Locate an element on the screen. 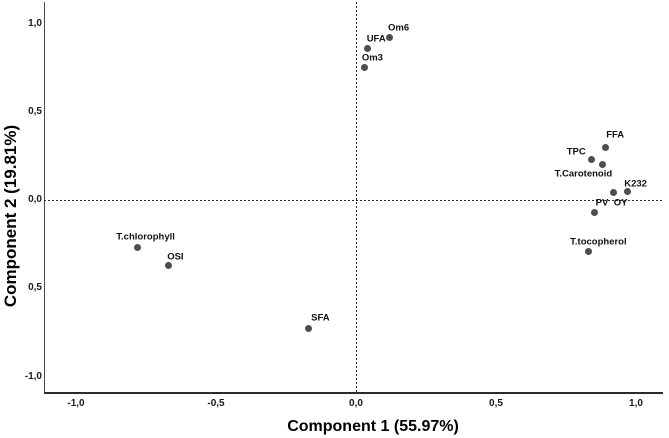 This screenshot has width=669, height=438. x-tick-label-1-0: -1,0 is located at coordinates (76, 403).